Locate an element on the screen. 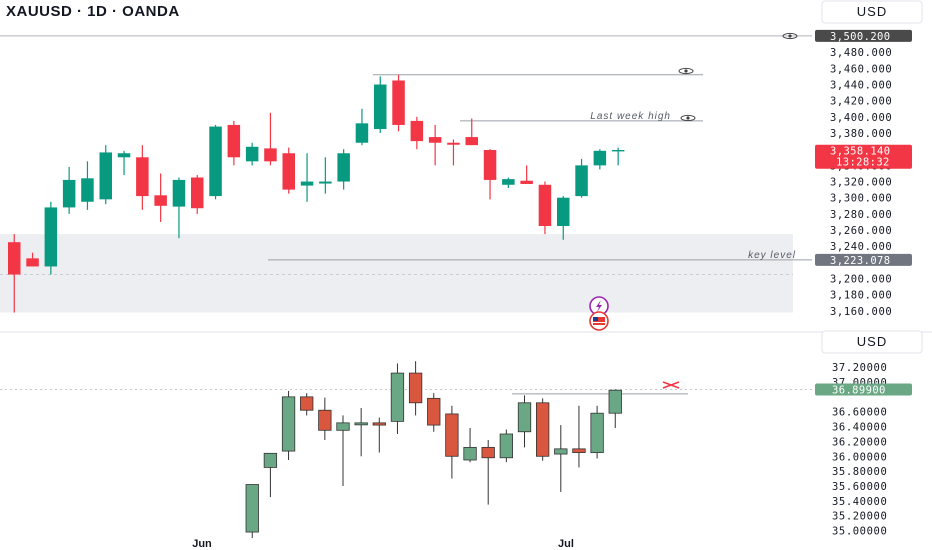 Image resolution: width=932 pixels, height=550 pixels. y-tick-label: 36.60000 is located at coordinates (859, 413).